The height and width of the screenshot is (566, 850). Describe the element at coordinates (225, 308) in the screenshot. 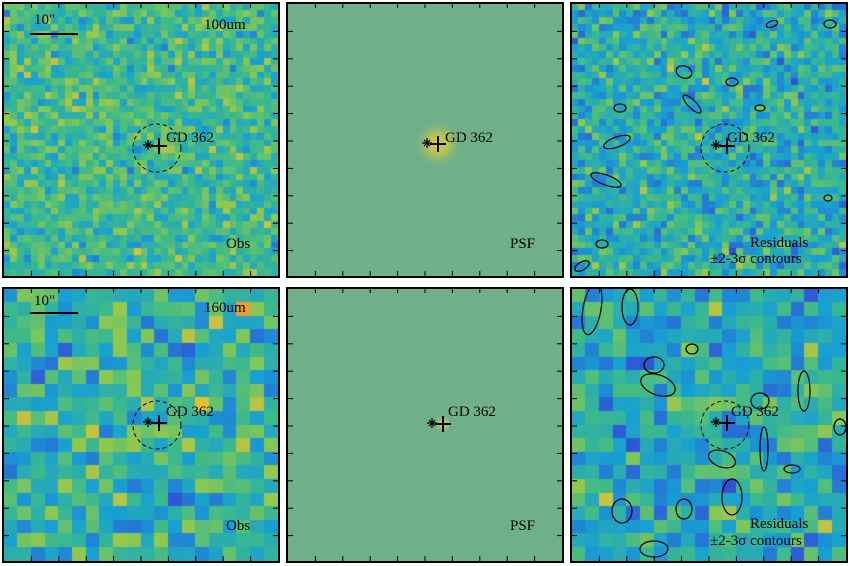

I see `band-label-160um: 160um` at that location.